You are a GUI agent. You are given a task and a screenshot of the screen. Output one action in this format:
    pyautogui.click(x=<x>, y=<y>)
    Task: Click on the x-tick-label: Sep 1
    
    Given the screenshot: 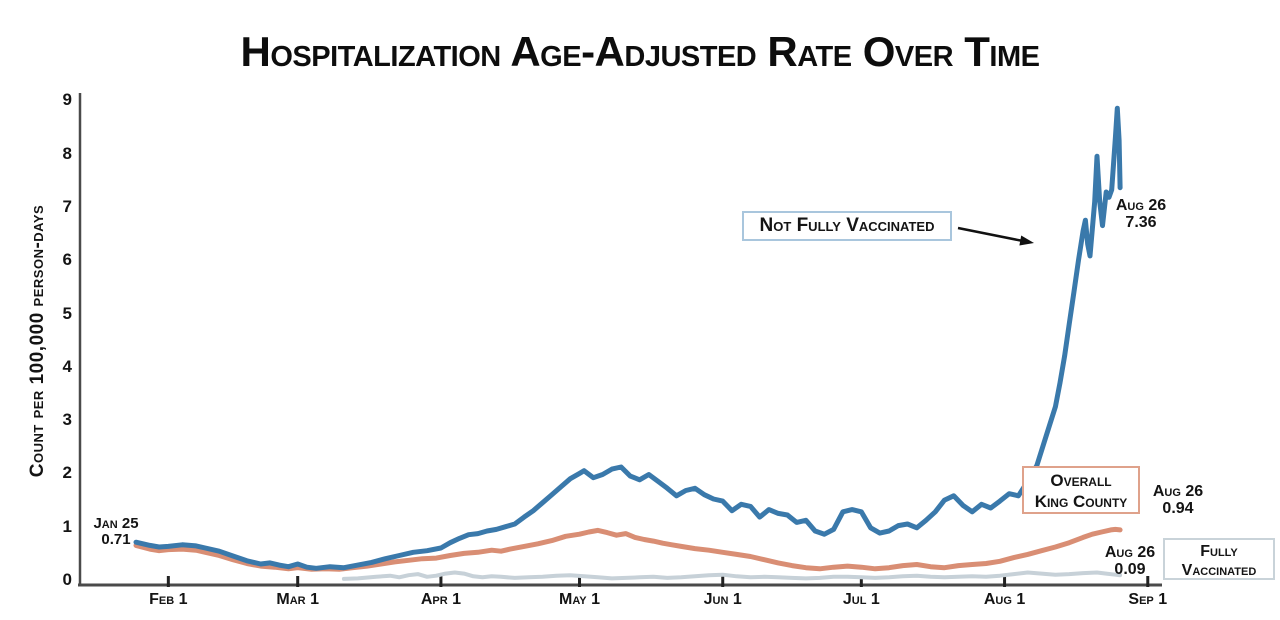 What is the action you would take?
    pyautogui.click(x=1148, y=599)
    